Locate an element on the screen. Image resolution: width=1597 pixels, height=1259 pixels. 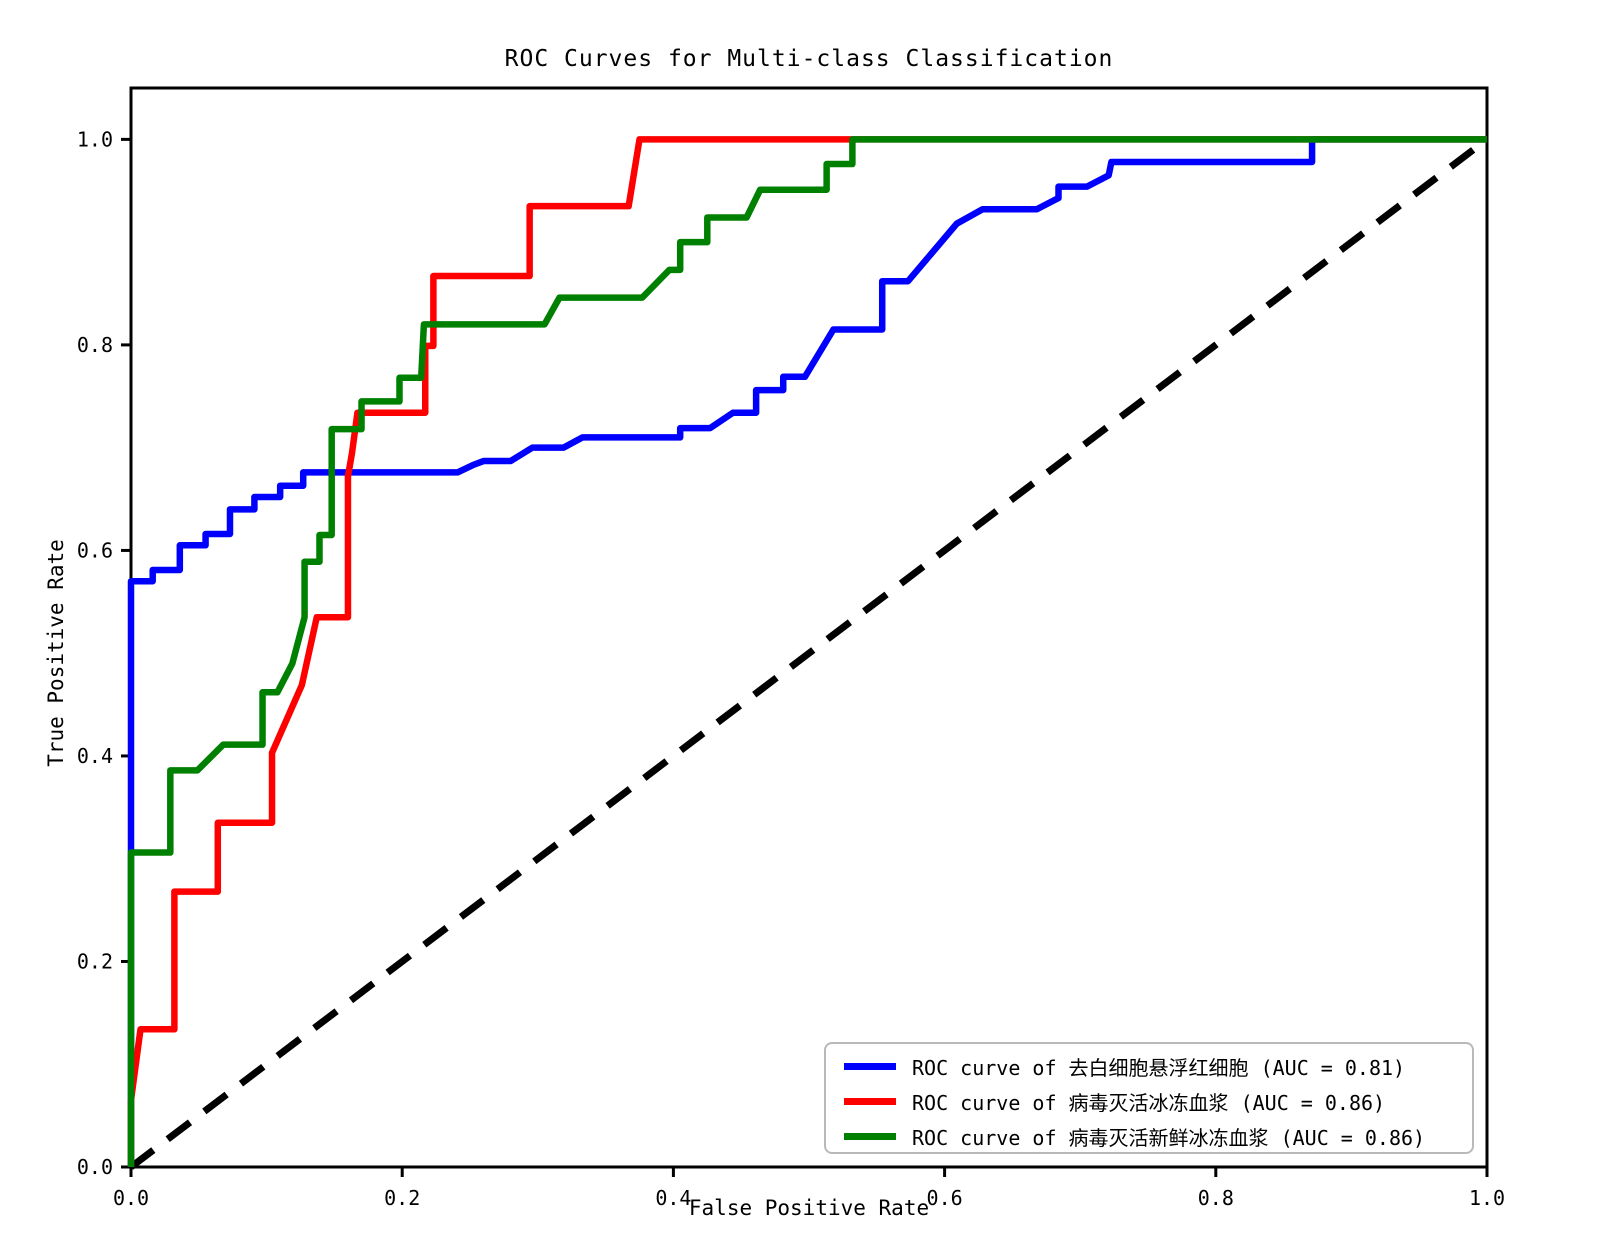
legend-label: ROC curve of 病毒灭活冰冻血浆 (AUC = 0.86) is located at coordinates (1149, 1103).